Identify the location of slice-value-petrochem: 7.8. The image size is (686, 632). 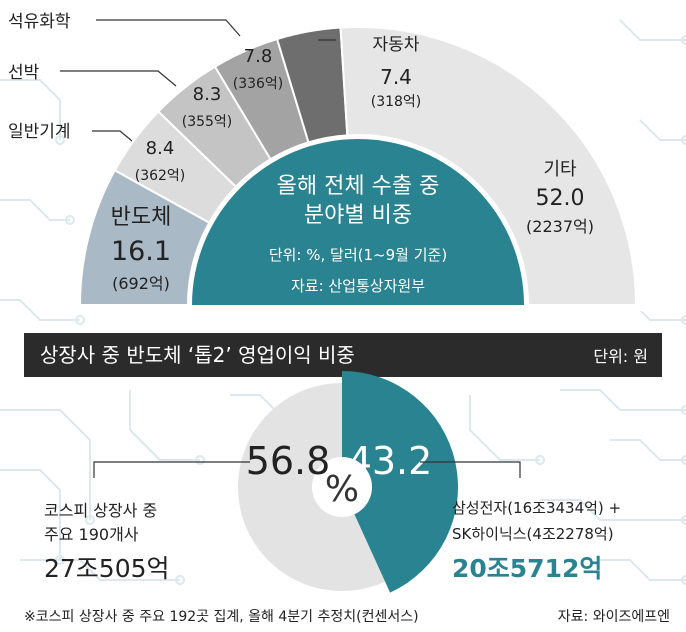
(258, 56).